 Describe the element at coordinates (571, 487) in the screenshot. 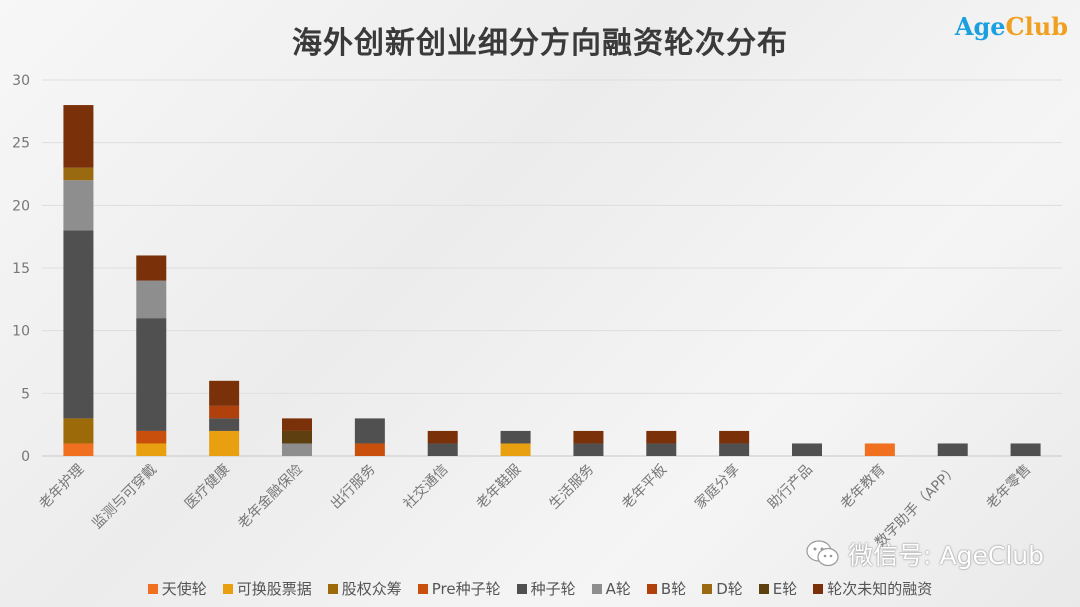

I see `x-tick-label: 生活服务` at that location.